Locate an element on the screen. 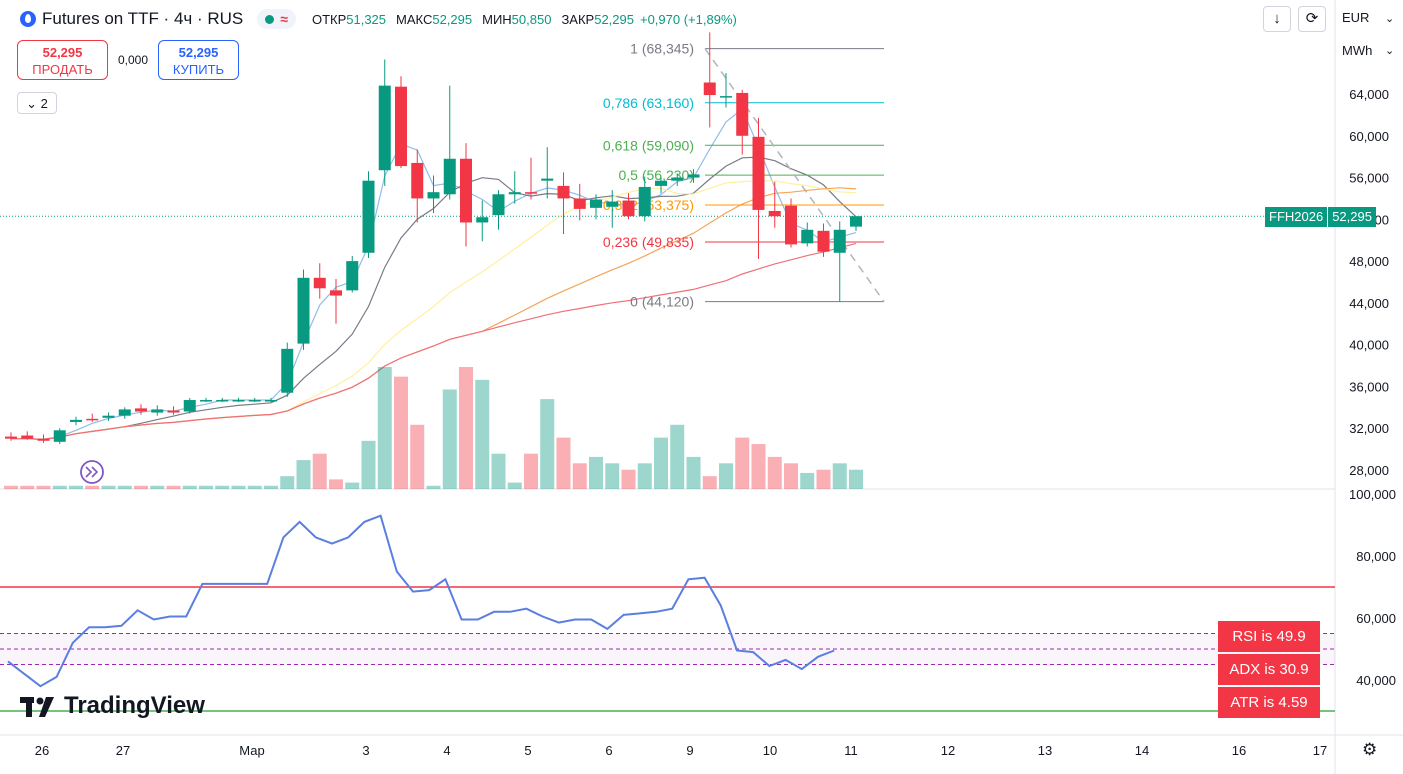 This screenshot has width=1403, height=774. fullscreen-button: ⟳ is located at coordinates (1312, 19).